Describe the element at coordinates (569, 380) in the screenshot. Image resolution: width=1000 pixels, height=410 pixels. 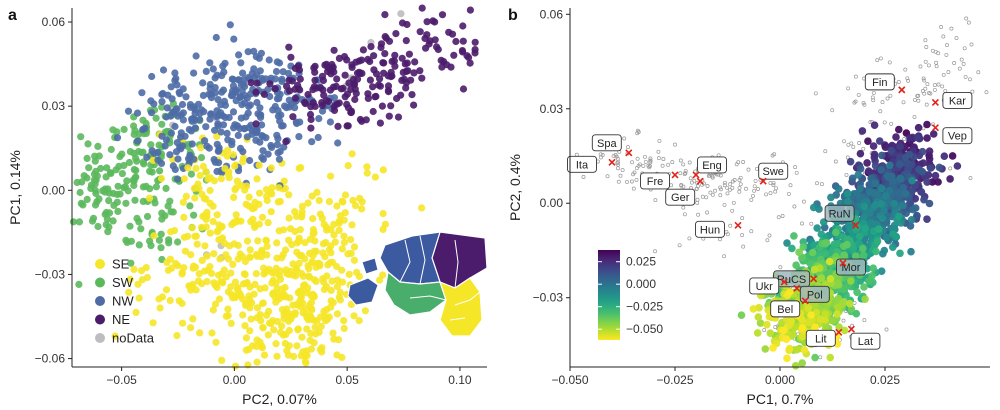
I see `x-tick-label: −0.050` at that location.